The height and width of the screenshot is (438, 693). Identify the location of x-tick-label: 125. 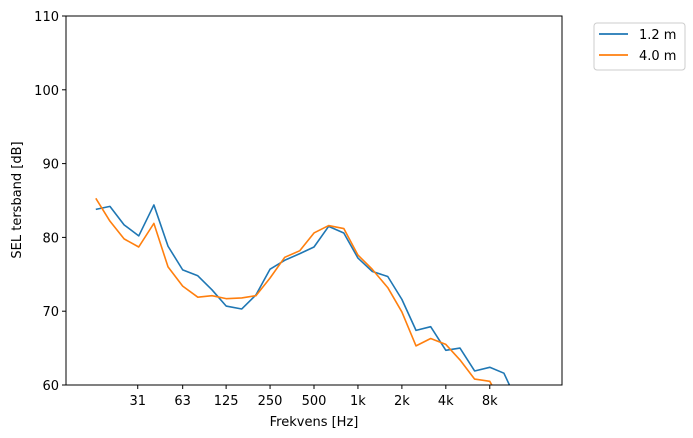
(226, 401).